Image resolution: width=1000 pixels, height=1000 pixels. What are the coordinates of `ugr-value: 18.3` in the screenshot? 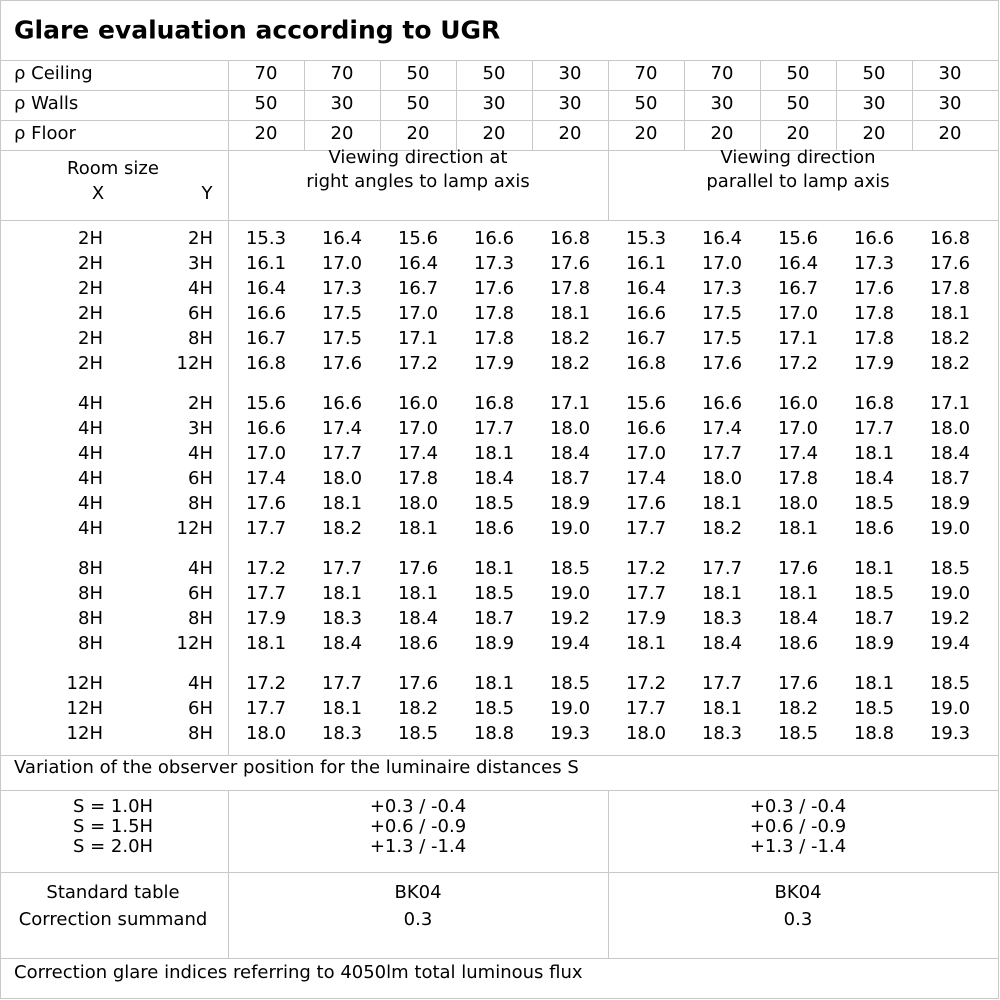 It's located at (722, 733).